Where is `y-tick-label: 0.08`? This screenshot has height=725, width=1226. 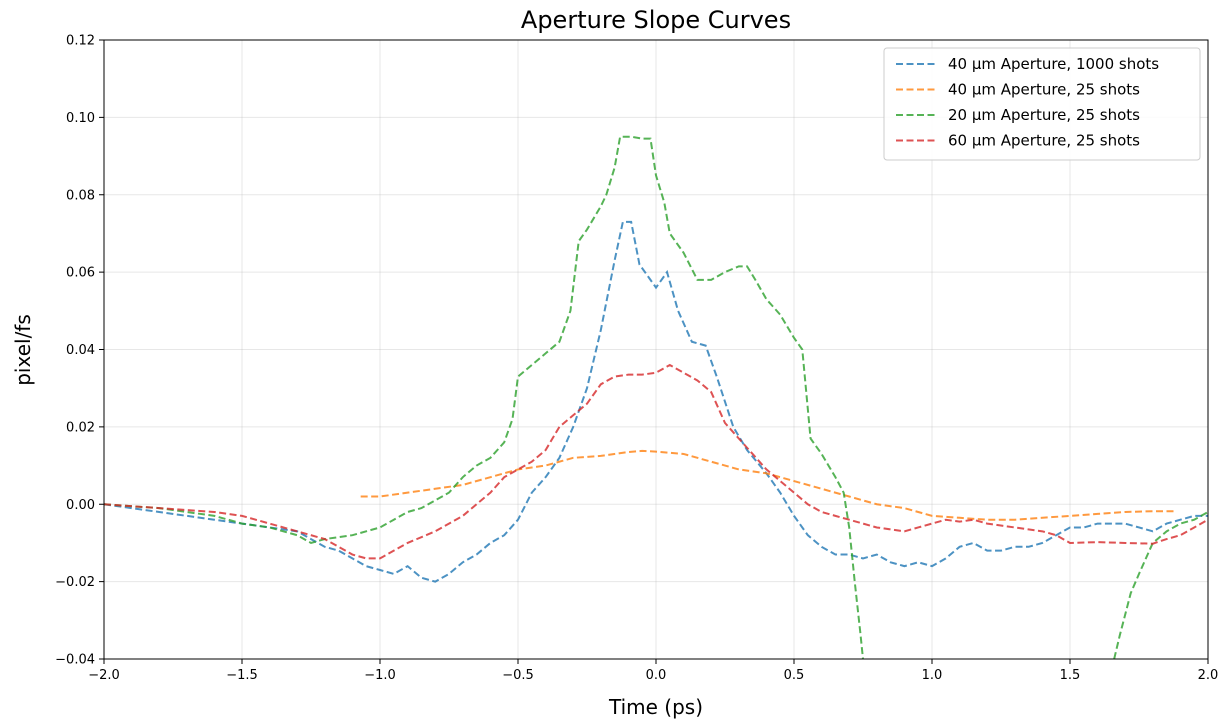
y-tick-label: 0.08 is located at coordinates (80, 195).